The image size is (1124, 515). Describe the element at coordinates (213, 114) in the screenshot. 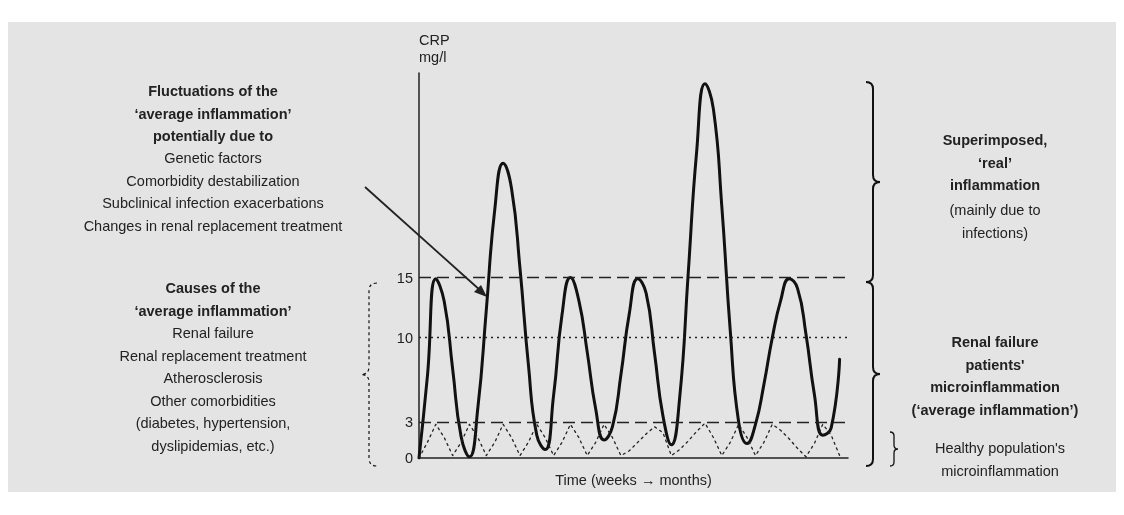

I see `text: Fluctuations of the ‘average inflammation’ potentially due to` at that location.